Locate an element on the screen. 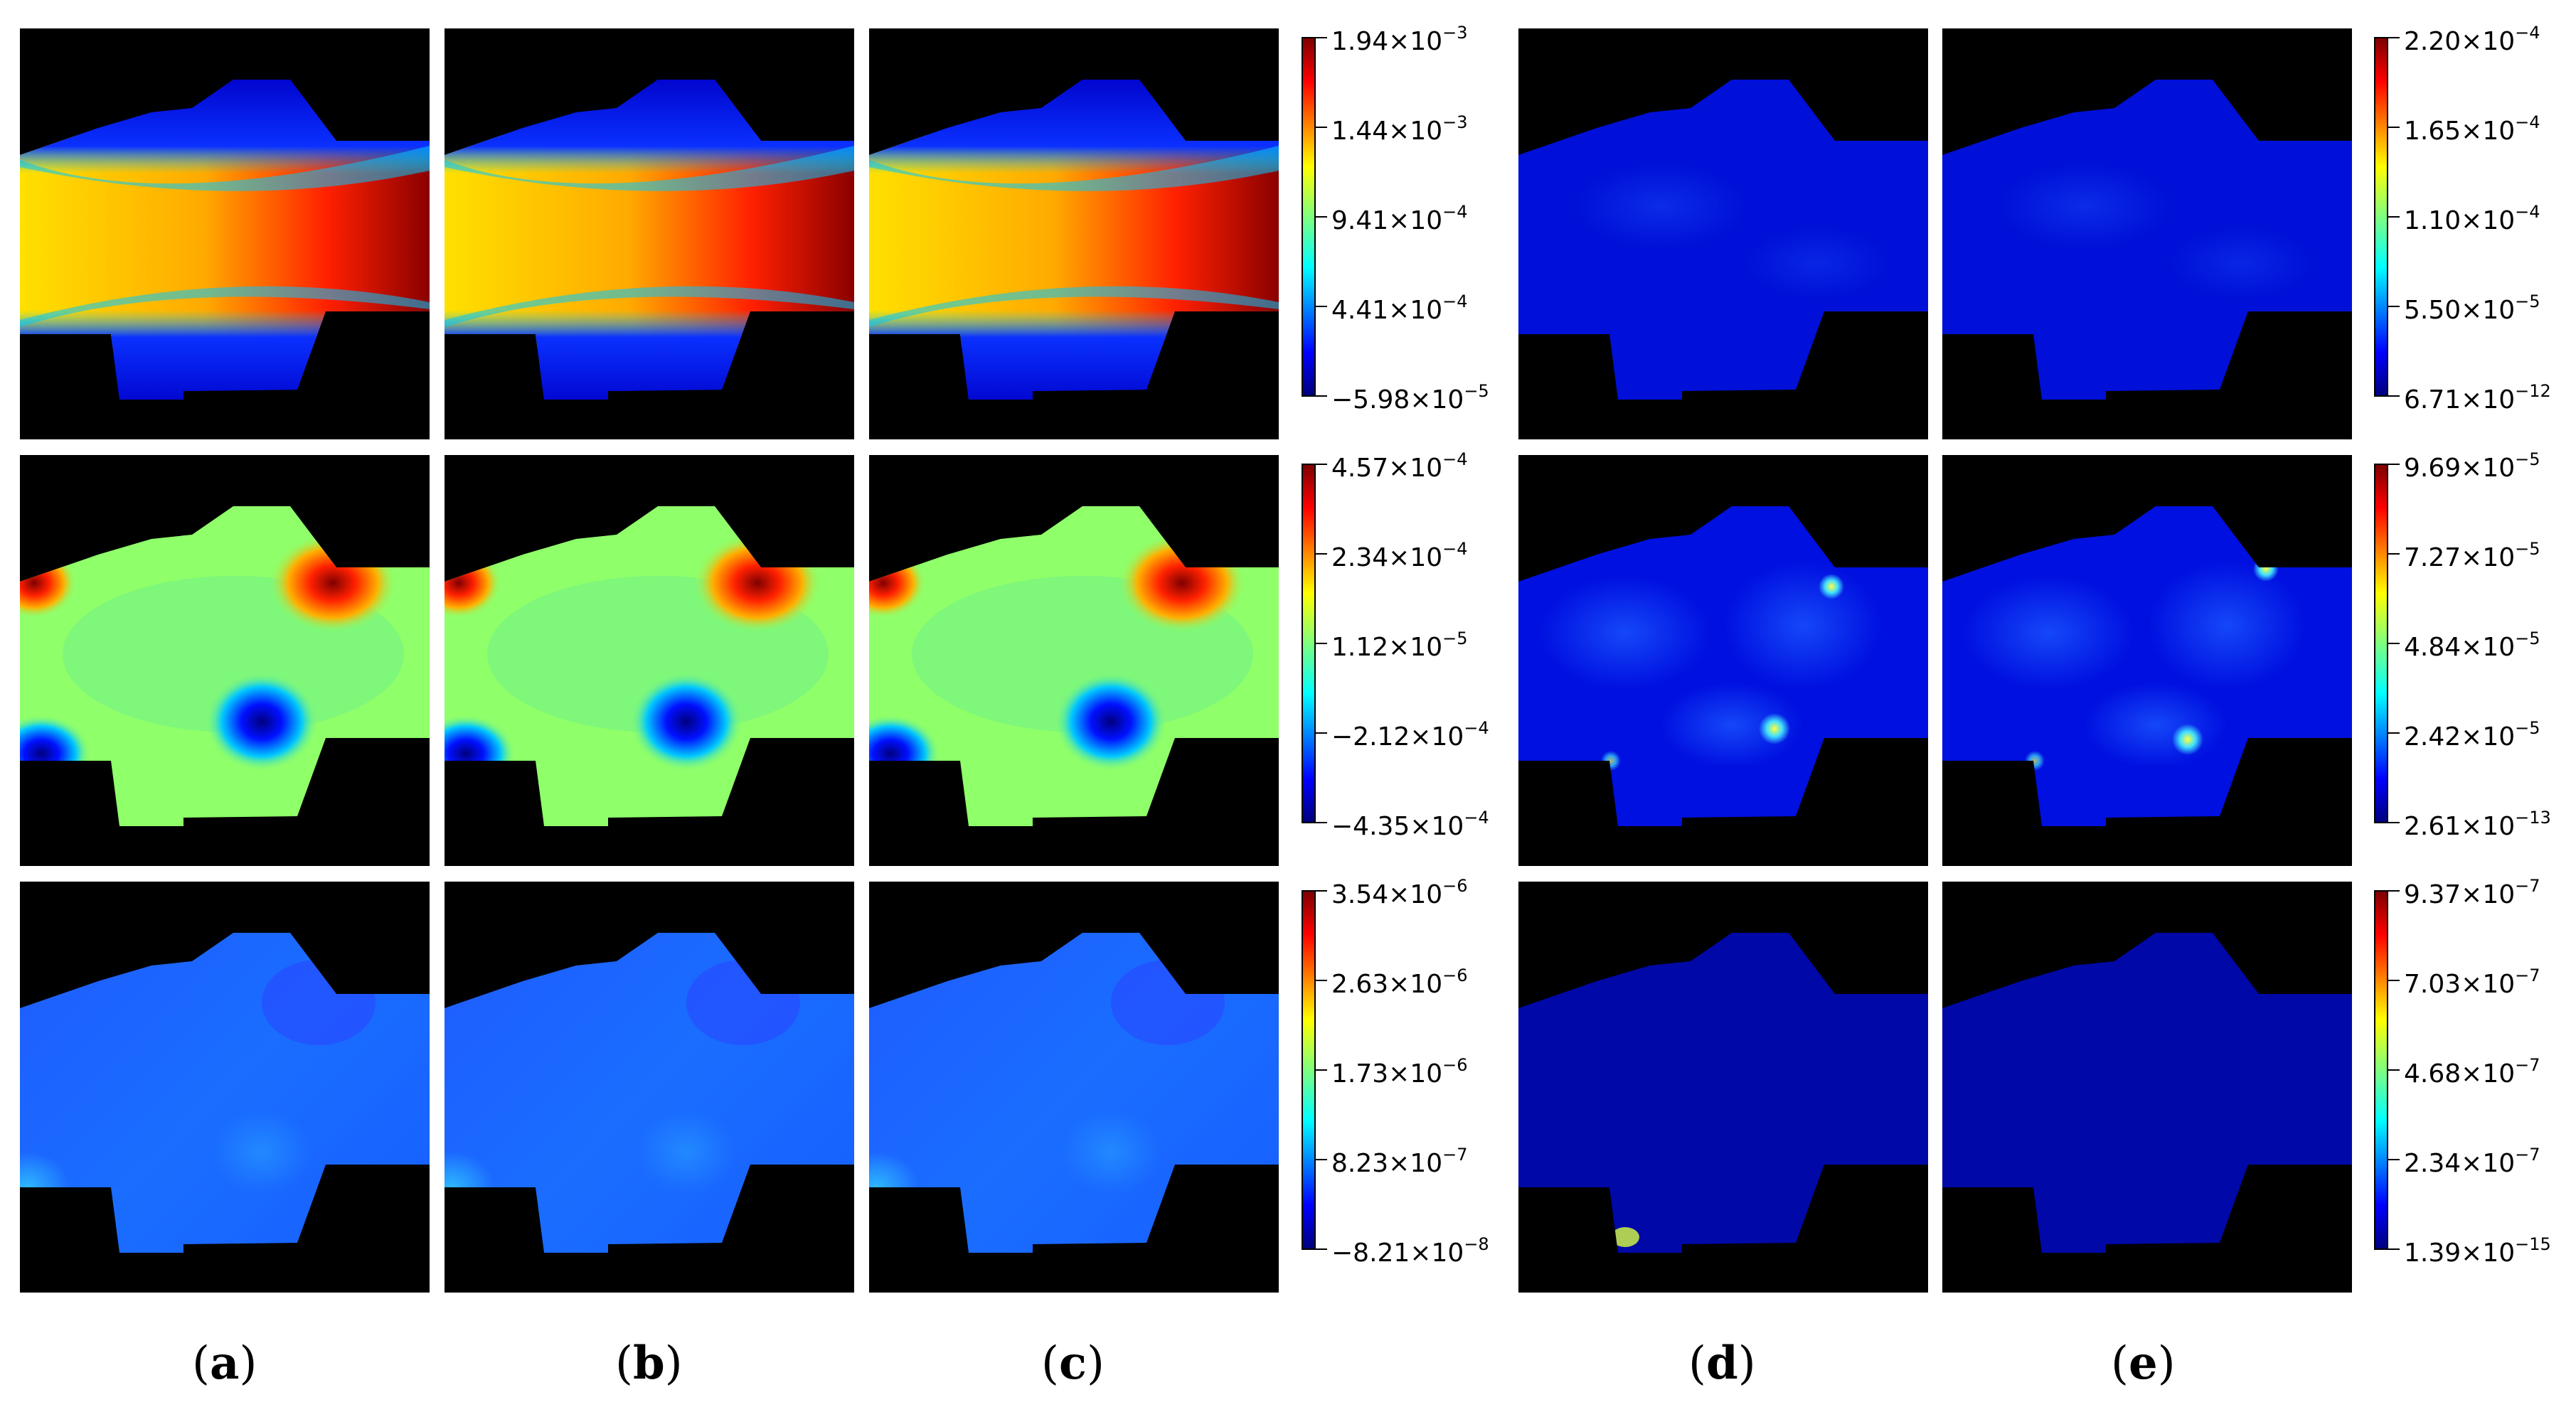 This screenshot has height=1412, width=2576. panel-d-row2 is located at coordinates (1723, 660).